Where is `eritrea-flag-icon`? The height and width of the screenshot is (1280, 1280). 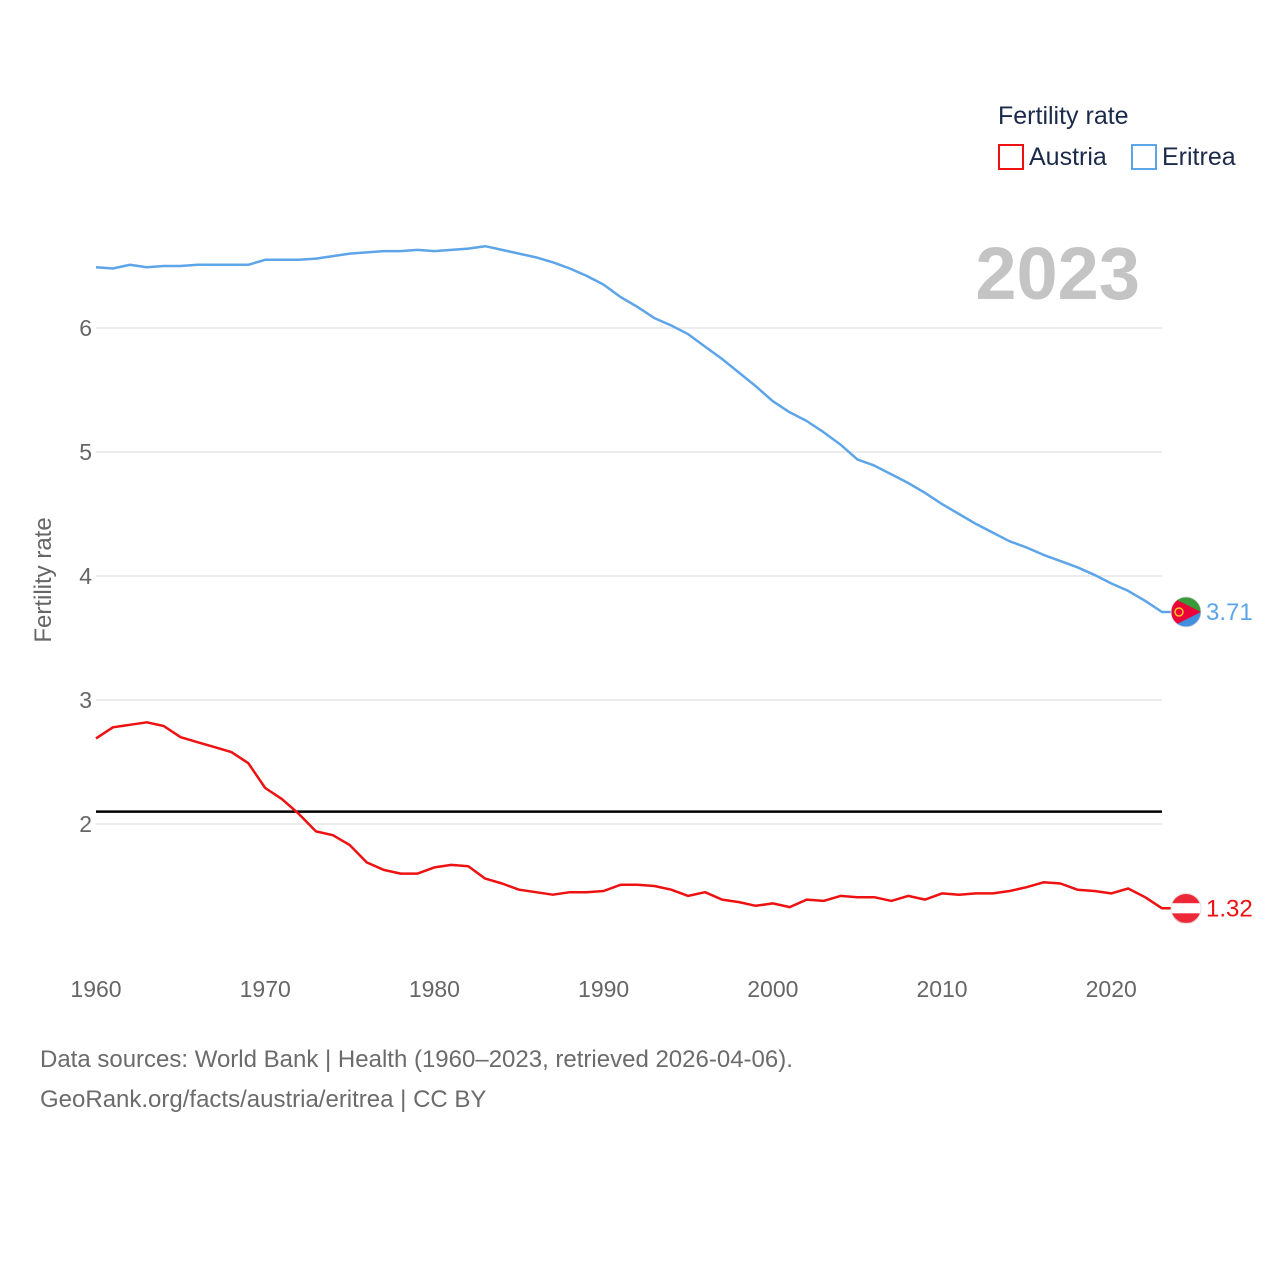
eritrea-flag-icon is located at coordinates (1186, 612).